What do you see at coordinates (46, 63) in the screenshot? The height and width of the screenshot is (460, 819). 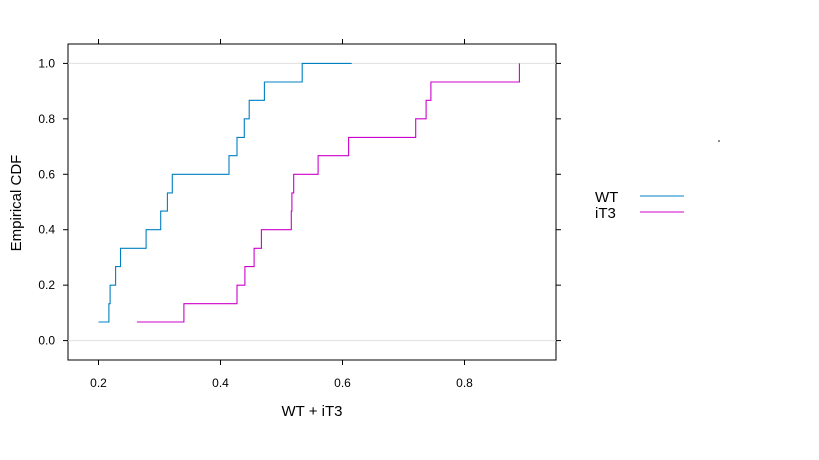 I see `y-tick-label: 1.0` at bounding box center [46, 63].